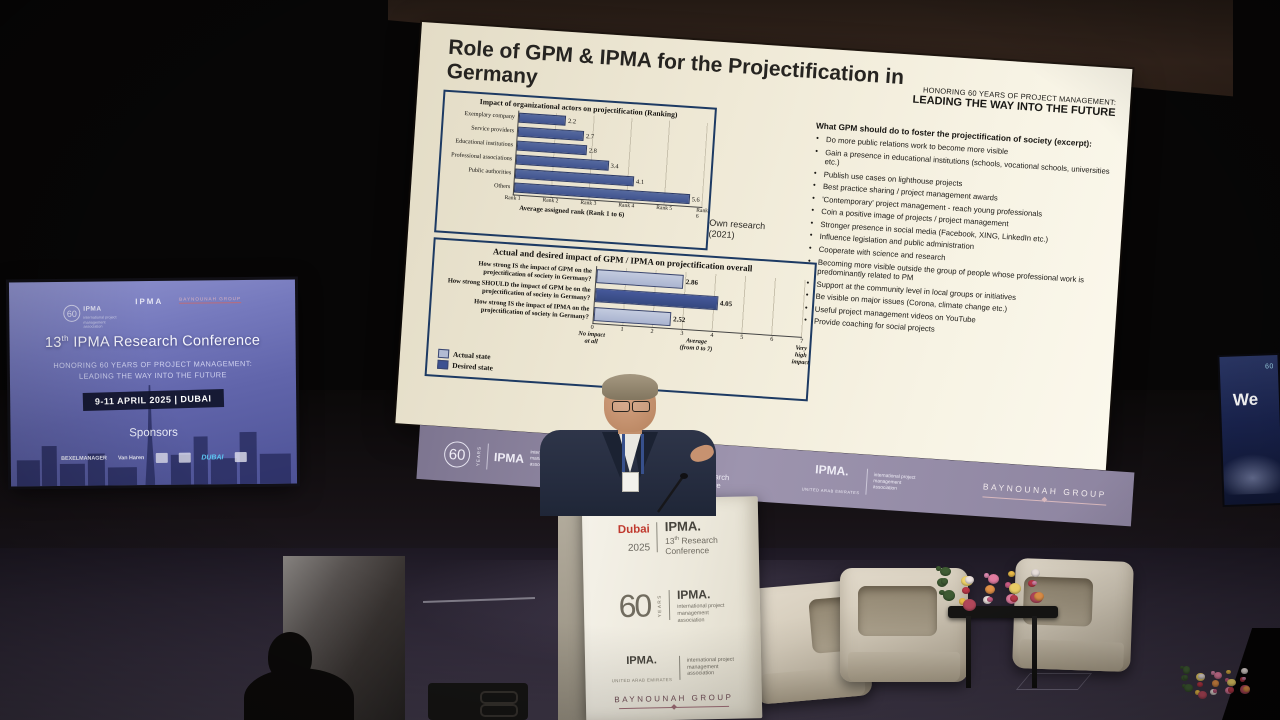  What do you see at coordinates (674, 701) in the screenshot?
I see `podium-logo-baynounah-group: BAYNOUNAH GROUP` at bounding box center [674, 701].